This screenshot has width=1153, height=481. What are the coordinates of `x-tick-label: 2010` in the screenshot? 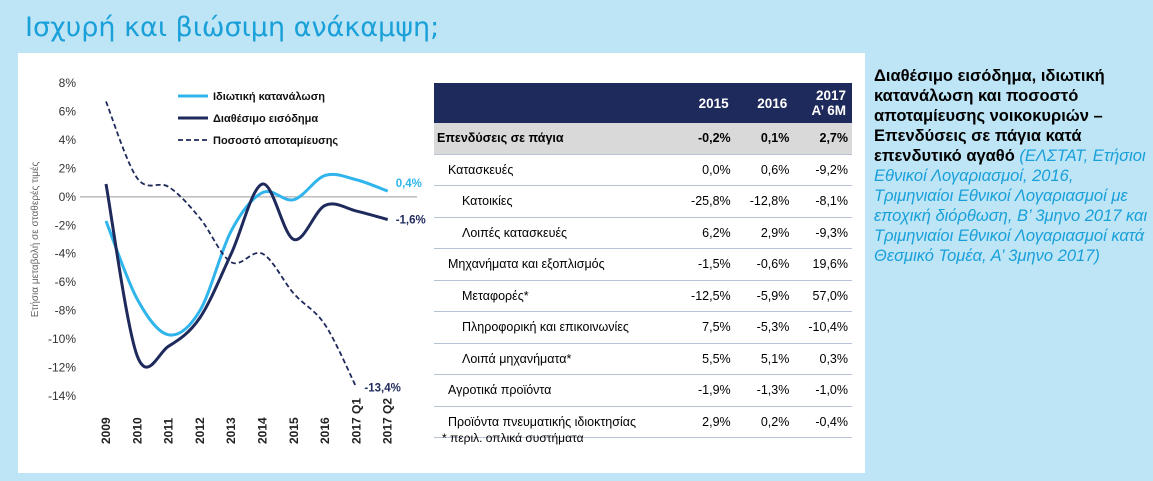 It's located at (137, 430).